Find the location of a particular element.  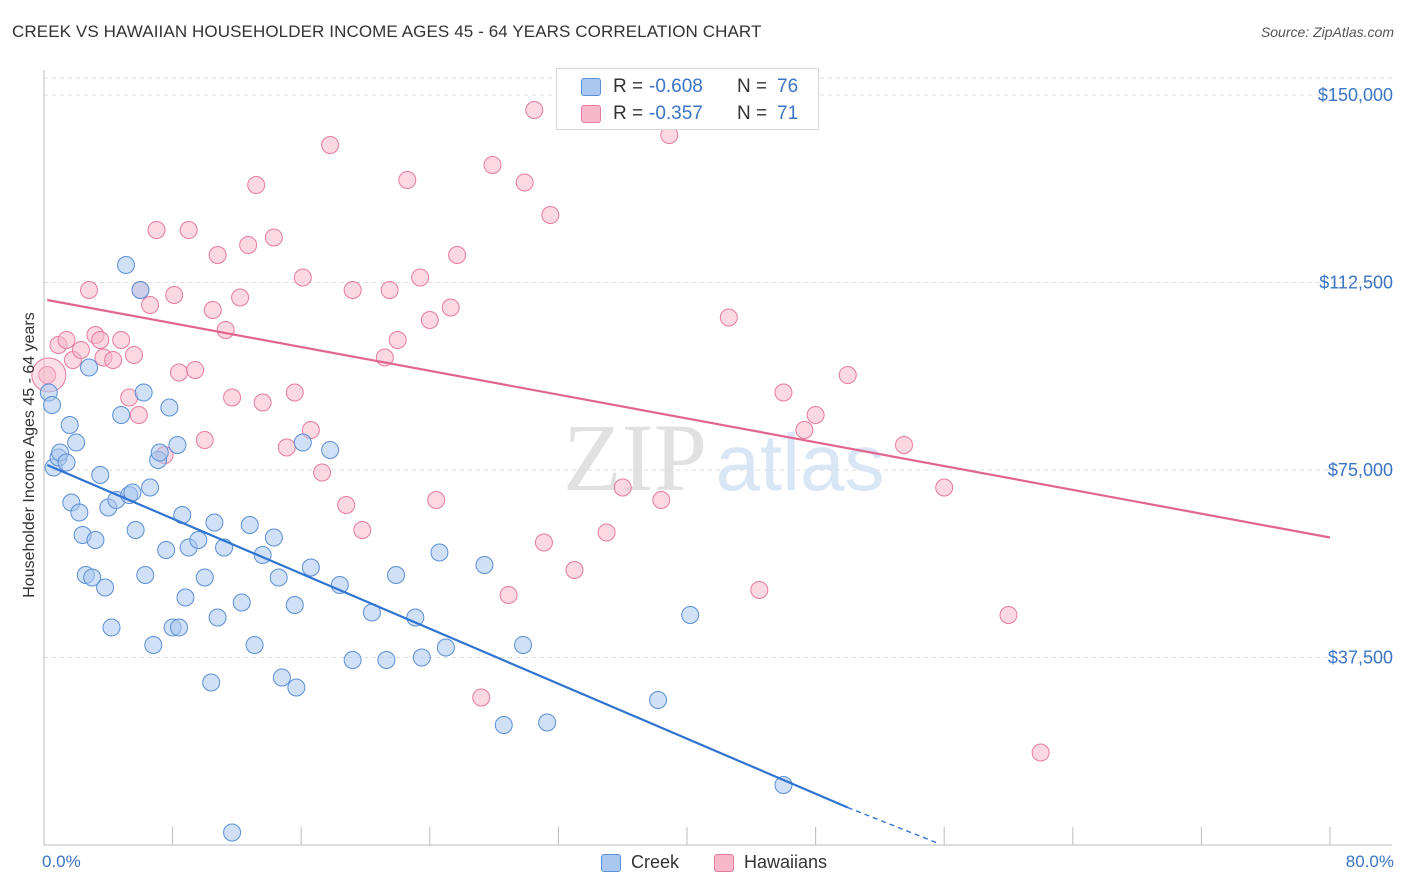

watermark: ZIP atlas is located at coordinates (723, 457).